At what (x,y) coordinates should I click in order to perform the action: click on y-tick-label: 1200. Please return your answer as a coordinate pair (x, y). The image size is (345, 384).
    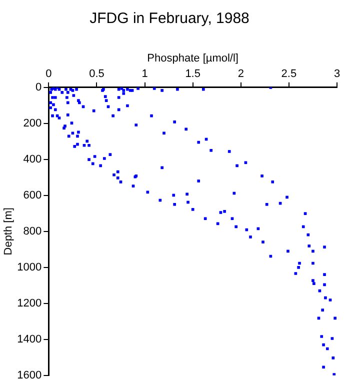
    Looking at the image, I should click on (29, 303).